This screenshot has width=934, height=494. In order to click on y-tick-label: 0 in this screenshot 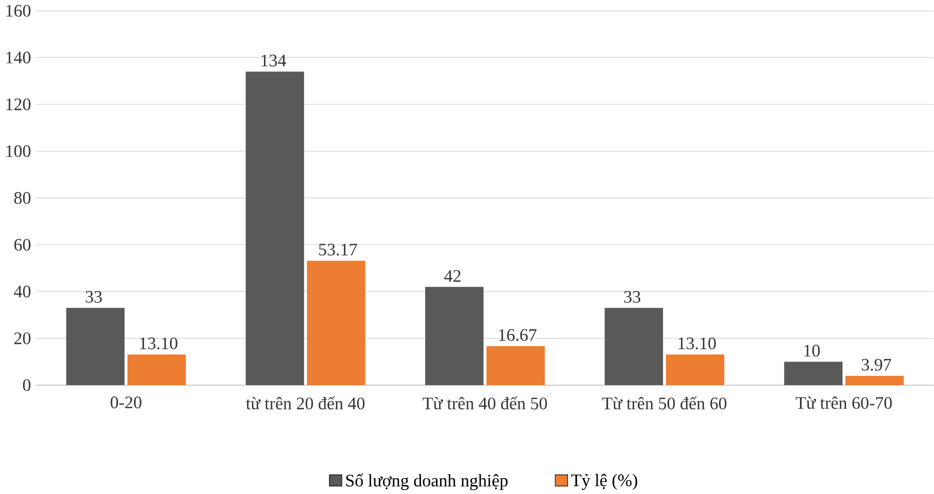, I will do `click(26, 385)`.